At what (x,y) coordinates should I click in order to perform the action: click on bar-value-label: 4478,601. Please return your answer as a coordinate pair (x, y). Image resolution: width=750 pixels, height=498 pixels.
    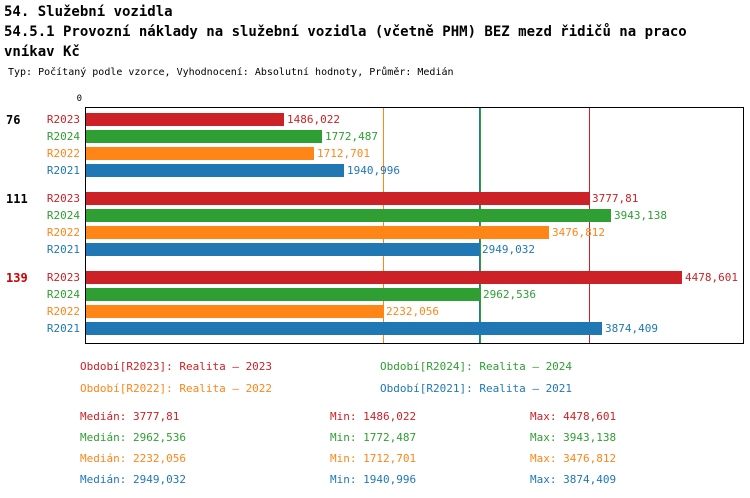
    Looking at the image, I should click on (711, 277).